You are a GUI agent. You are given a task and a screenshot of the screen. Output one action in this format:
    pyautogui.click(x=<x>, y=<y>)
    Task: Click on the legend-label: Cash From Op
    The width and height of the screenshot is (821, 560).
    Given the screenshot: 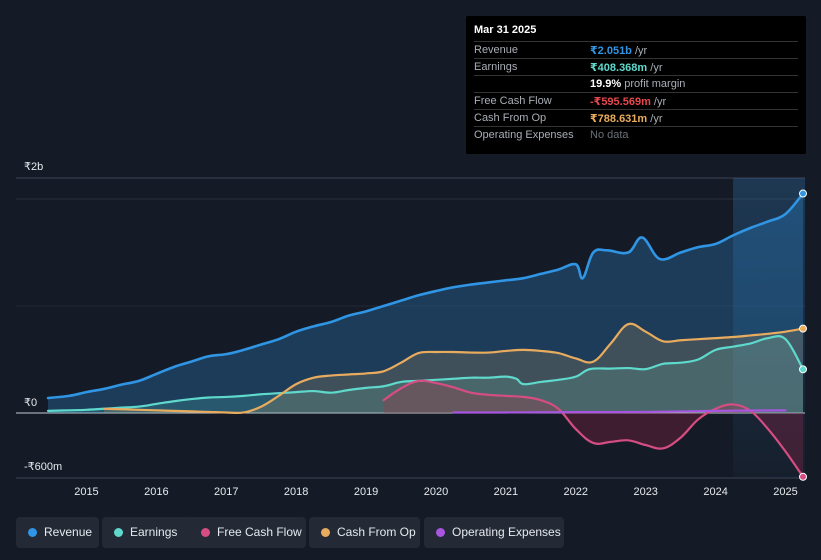 What is the action you would take?
    pyautogui.click(x=376, y=532)
    